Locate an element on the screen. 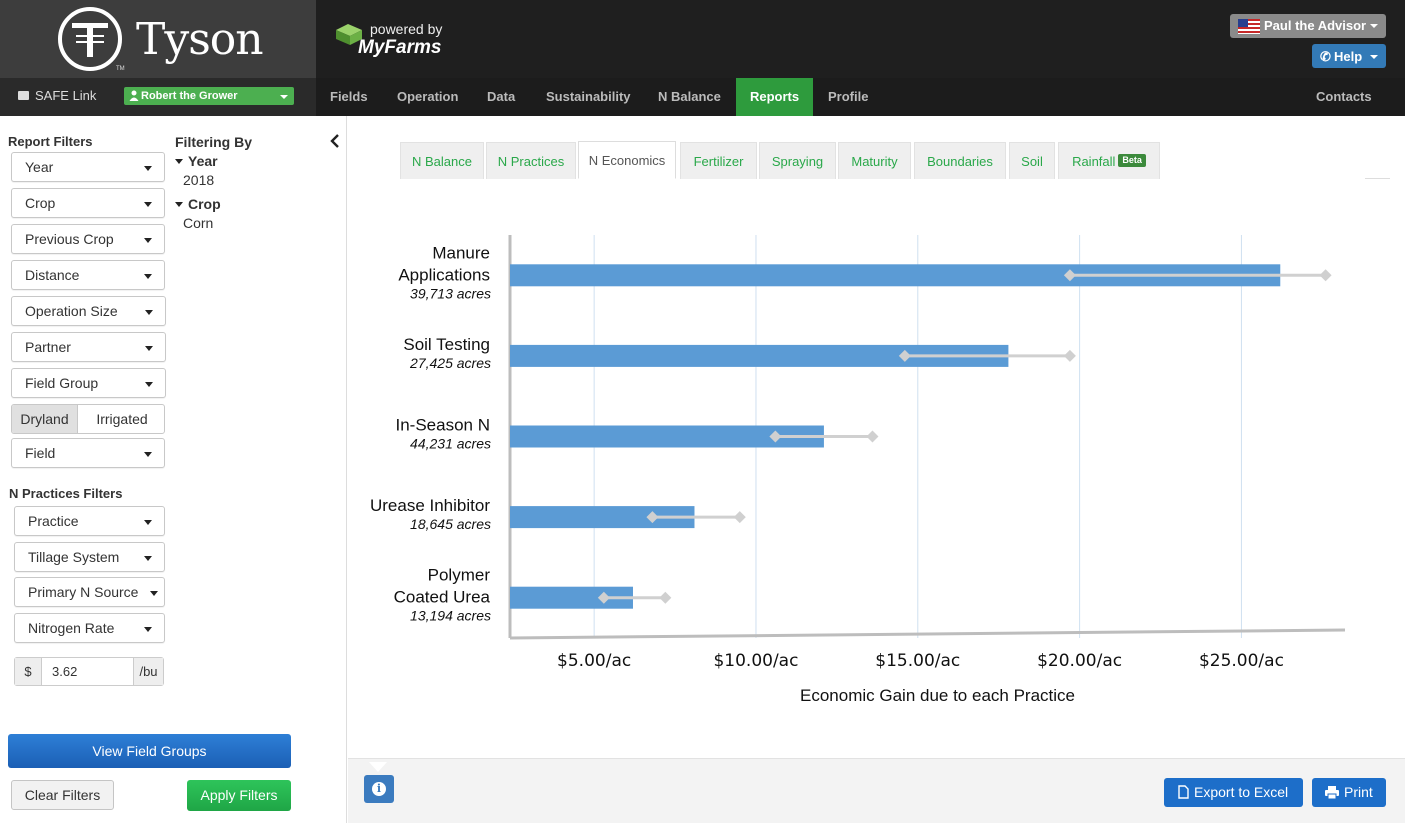 The width and height of the screenshot is (1405, 823). tab-spraying: Spraying is located at coordinates (797, 160).